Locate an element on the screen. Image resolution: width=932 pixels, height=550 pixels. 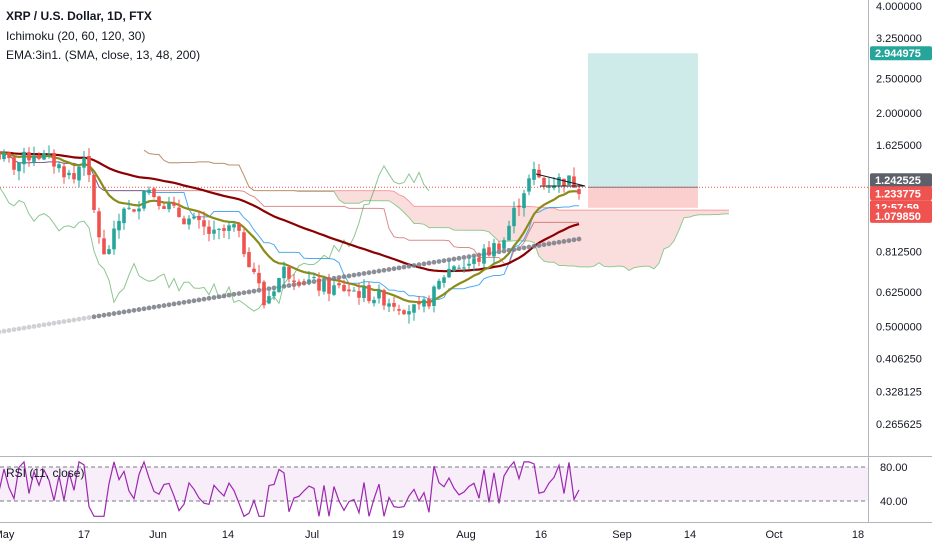
time-tick-label: 18 is located at coordinates (858, 535).